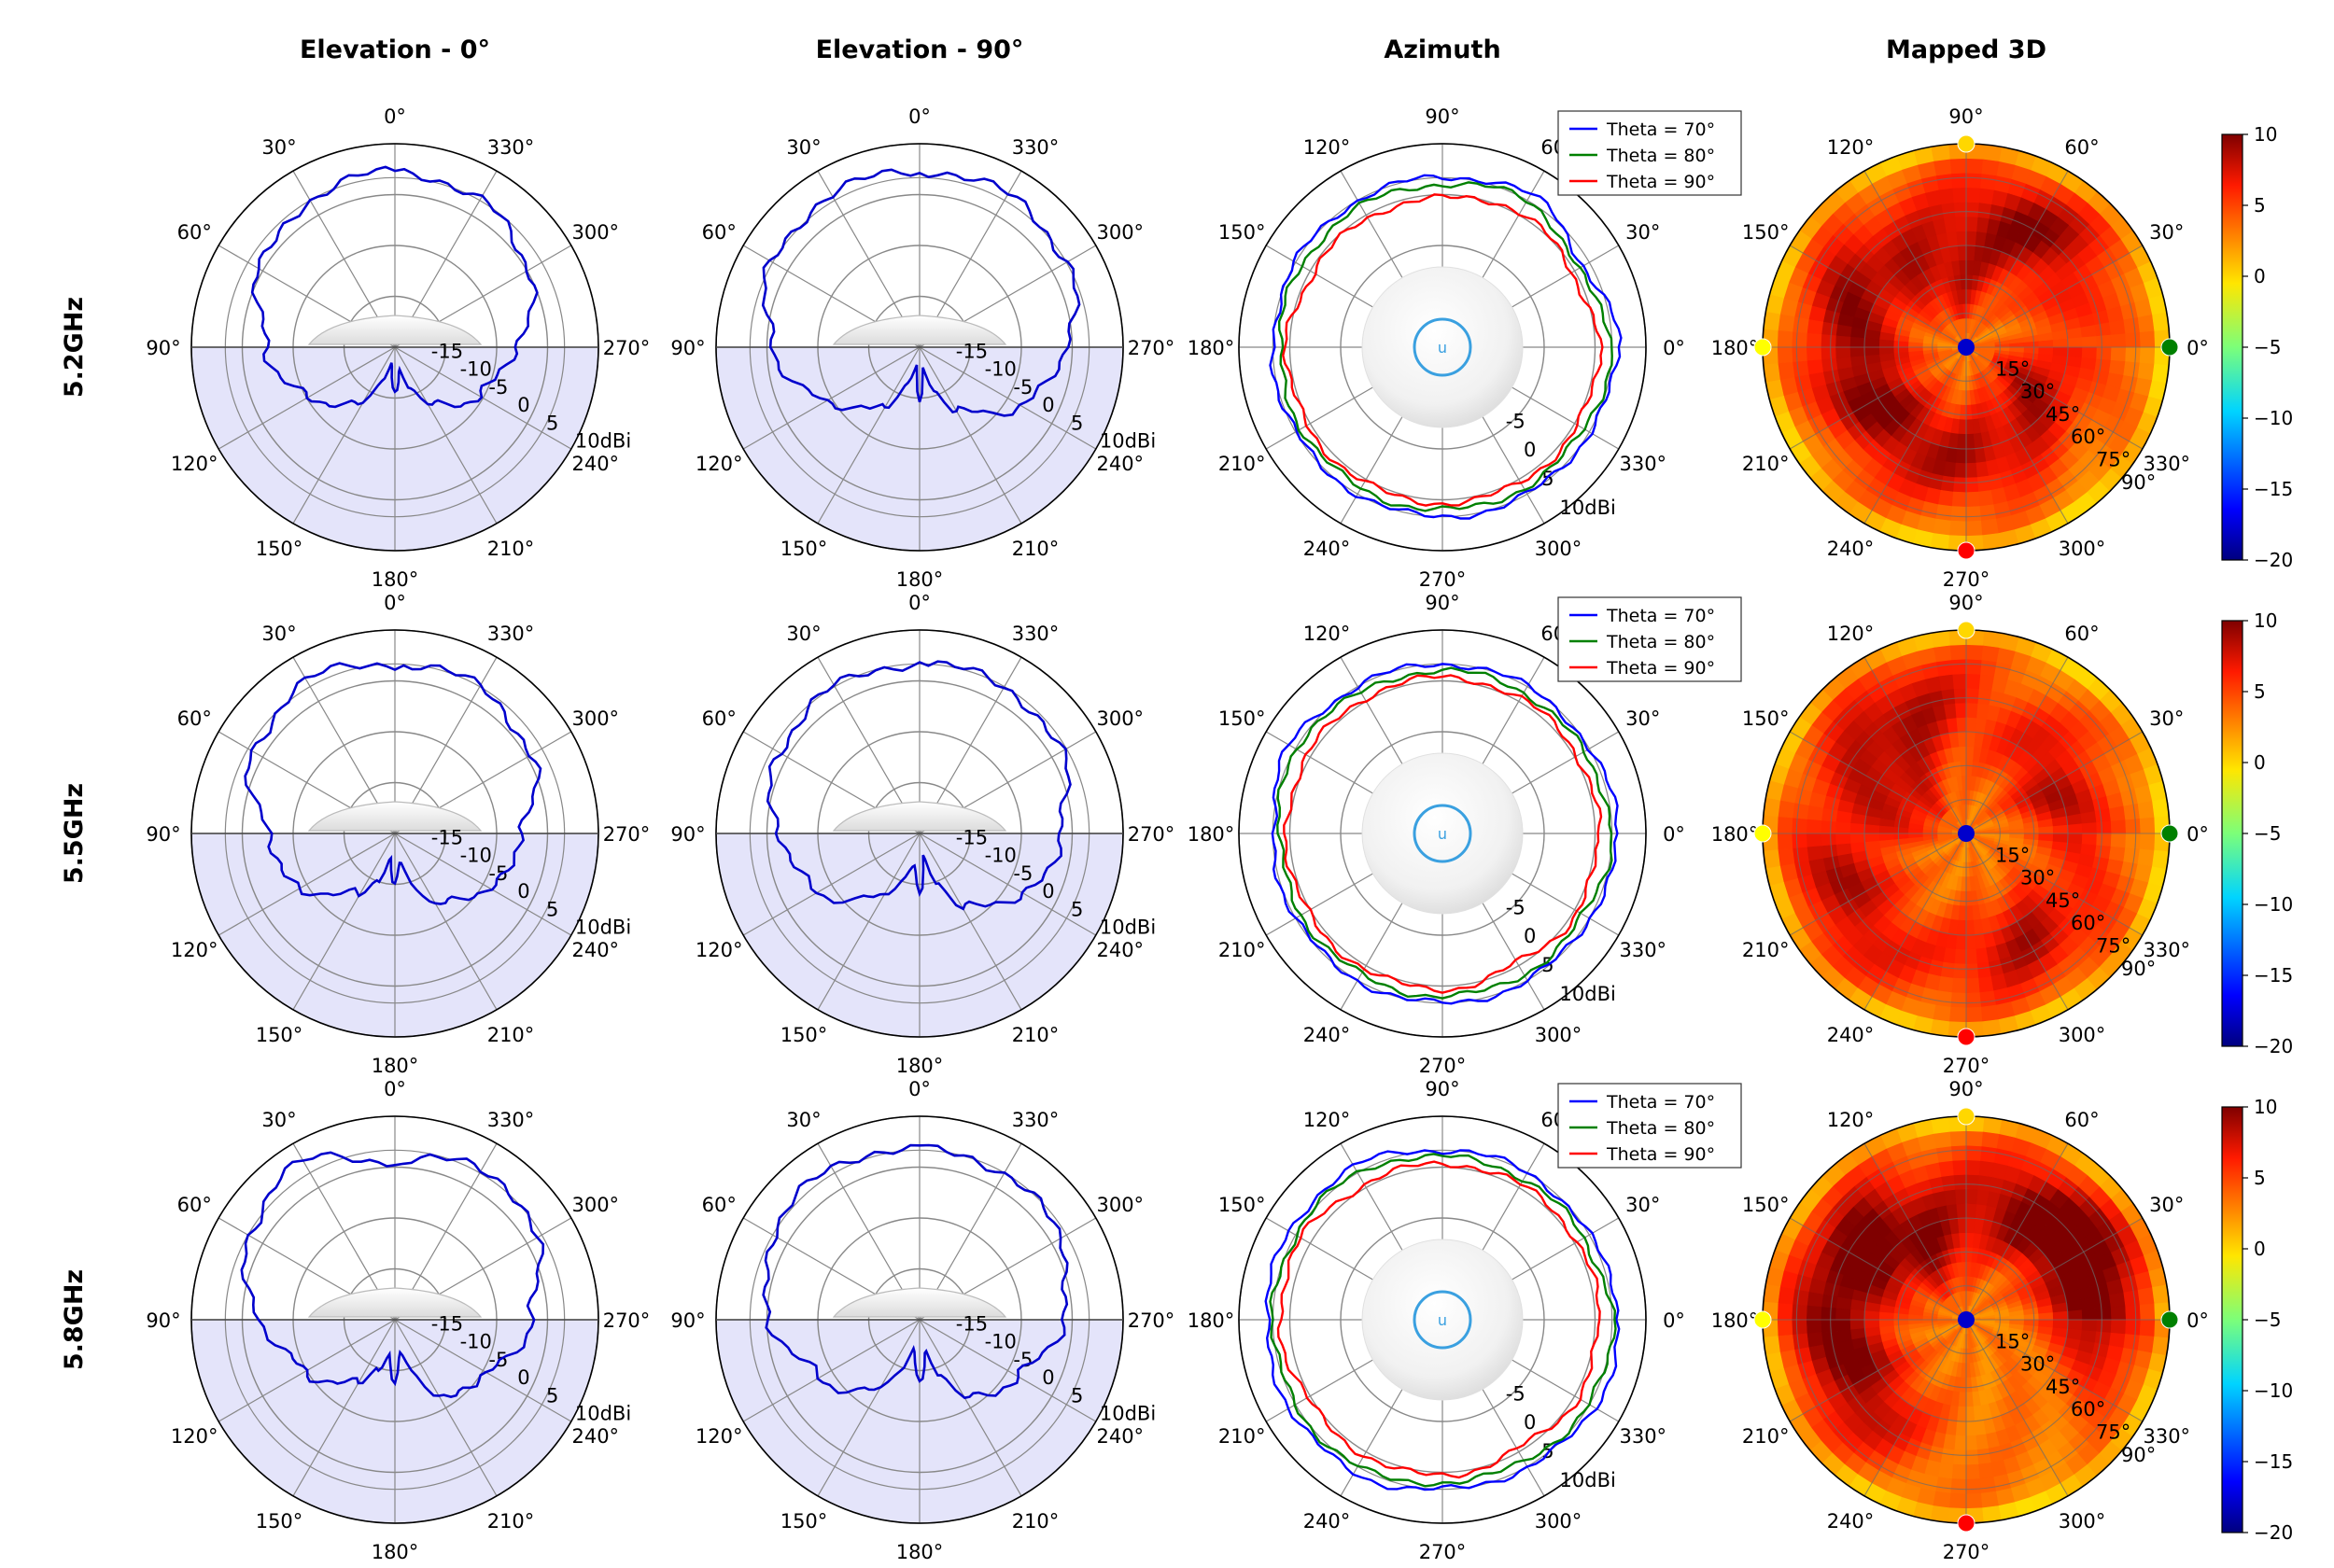 This screenshot has width=2334, height=1568. Describe the element at coordinates (2260, 276) in the screenshot. I see `colorbar-tick-label: 0` at that location.